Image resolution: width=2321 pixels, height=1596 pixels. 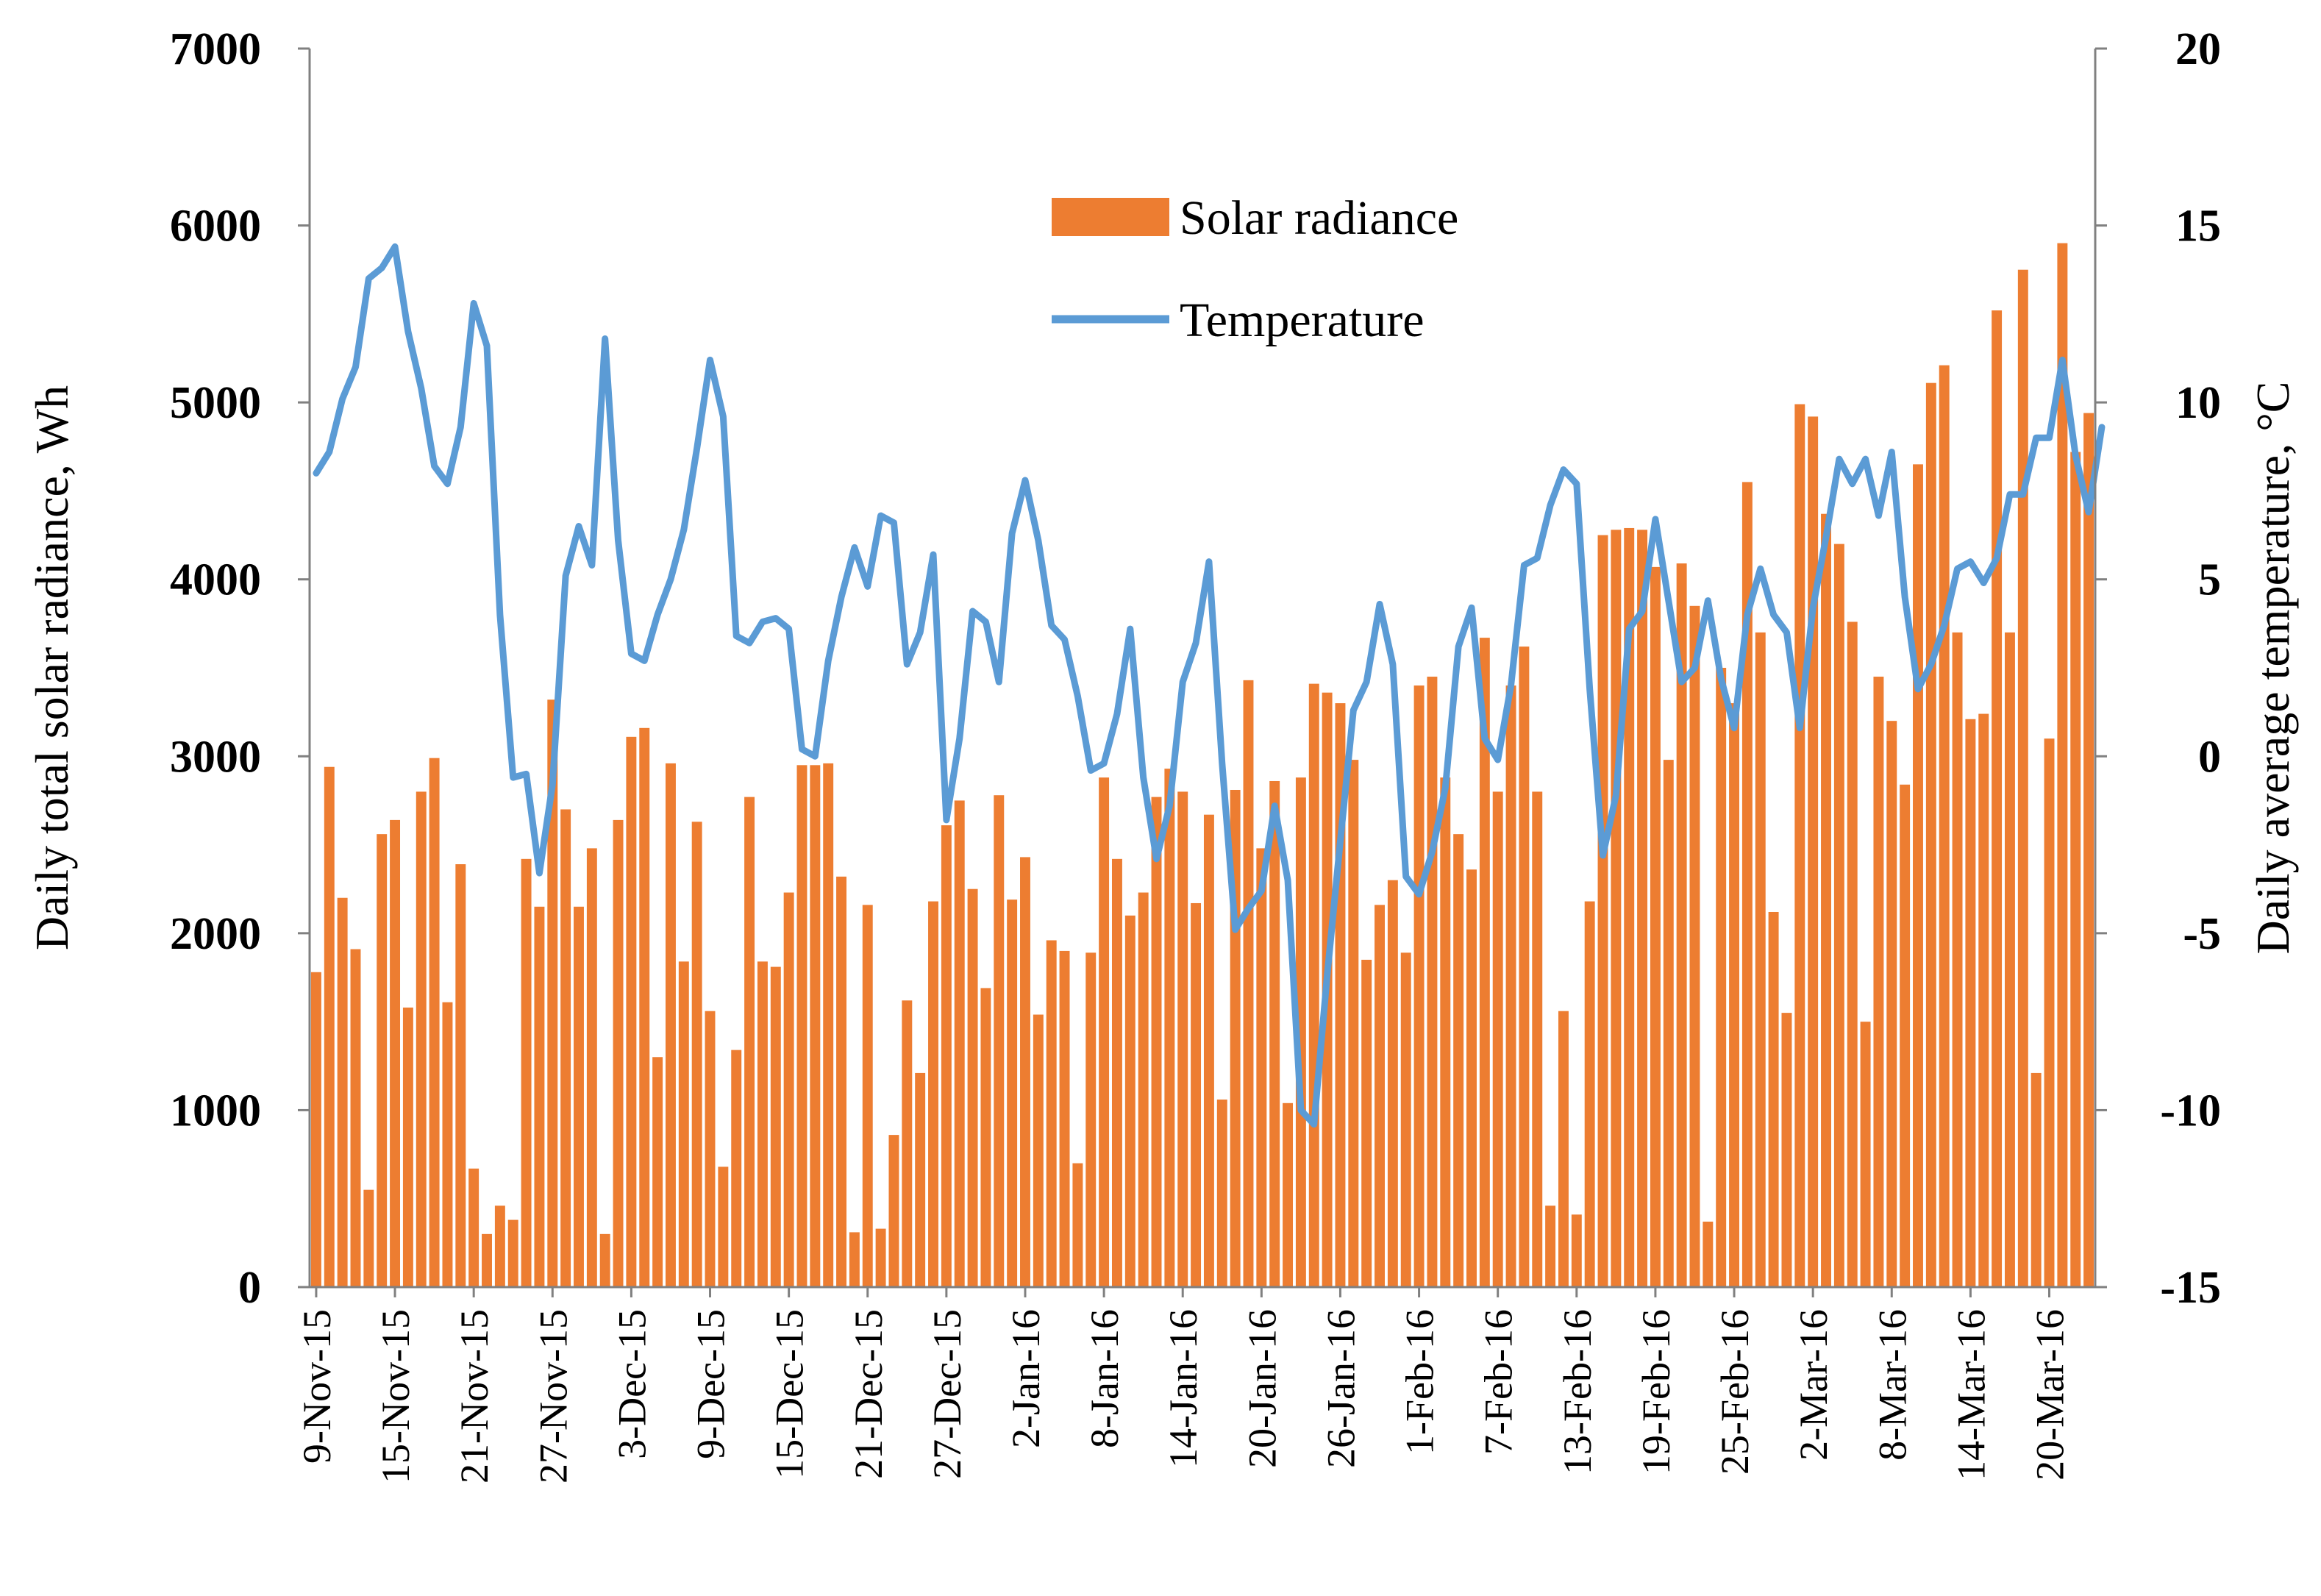 I want to click on x-tick-label: 21-Dec-15, so click(x=868, y=1394).